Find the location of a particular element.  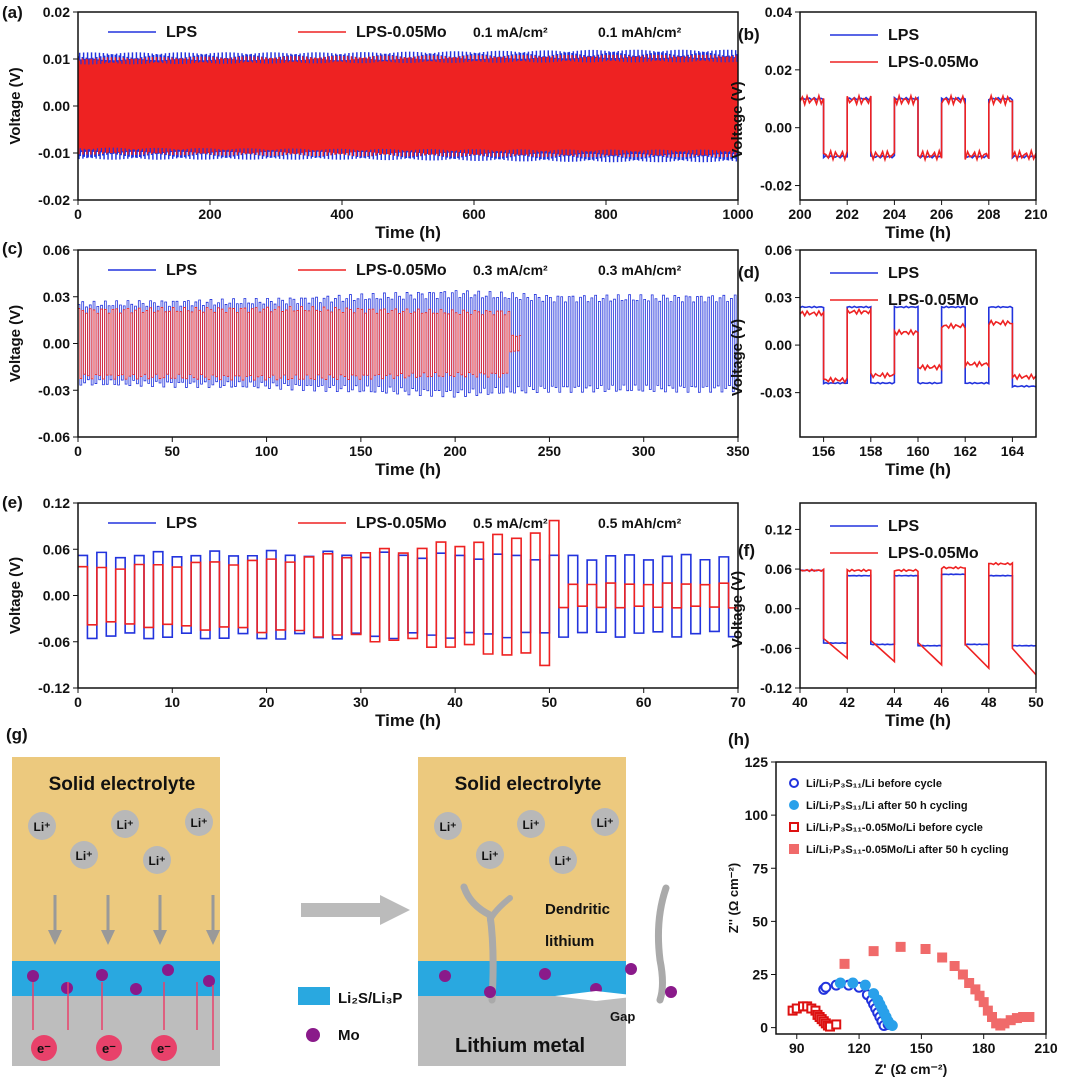

x-tick-label: 300 is located at coordinates (644, 451).